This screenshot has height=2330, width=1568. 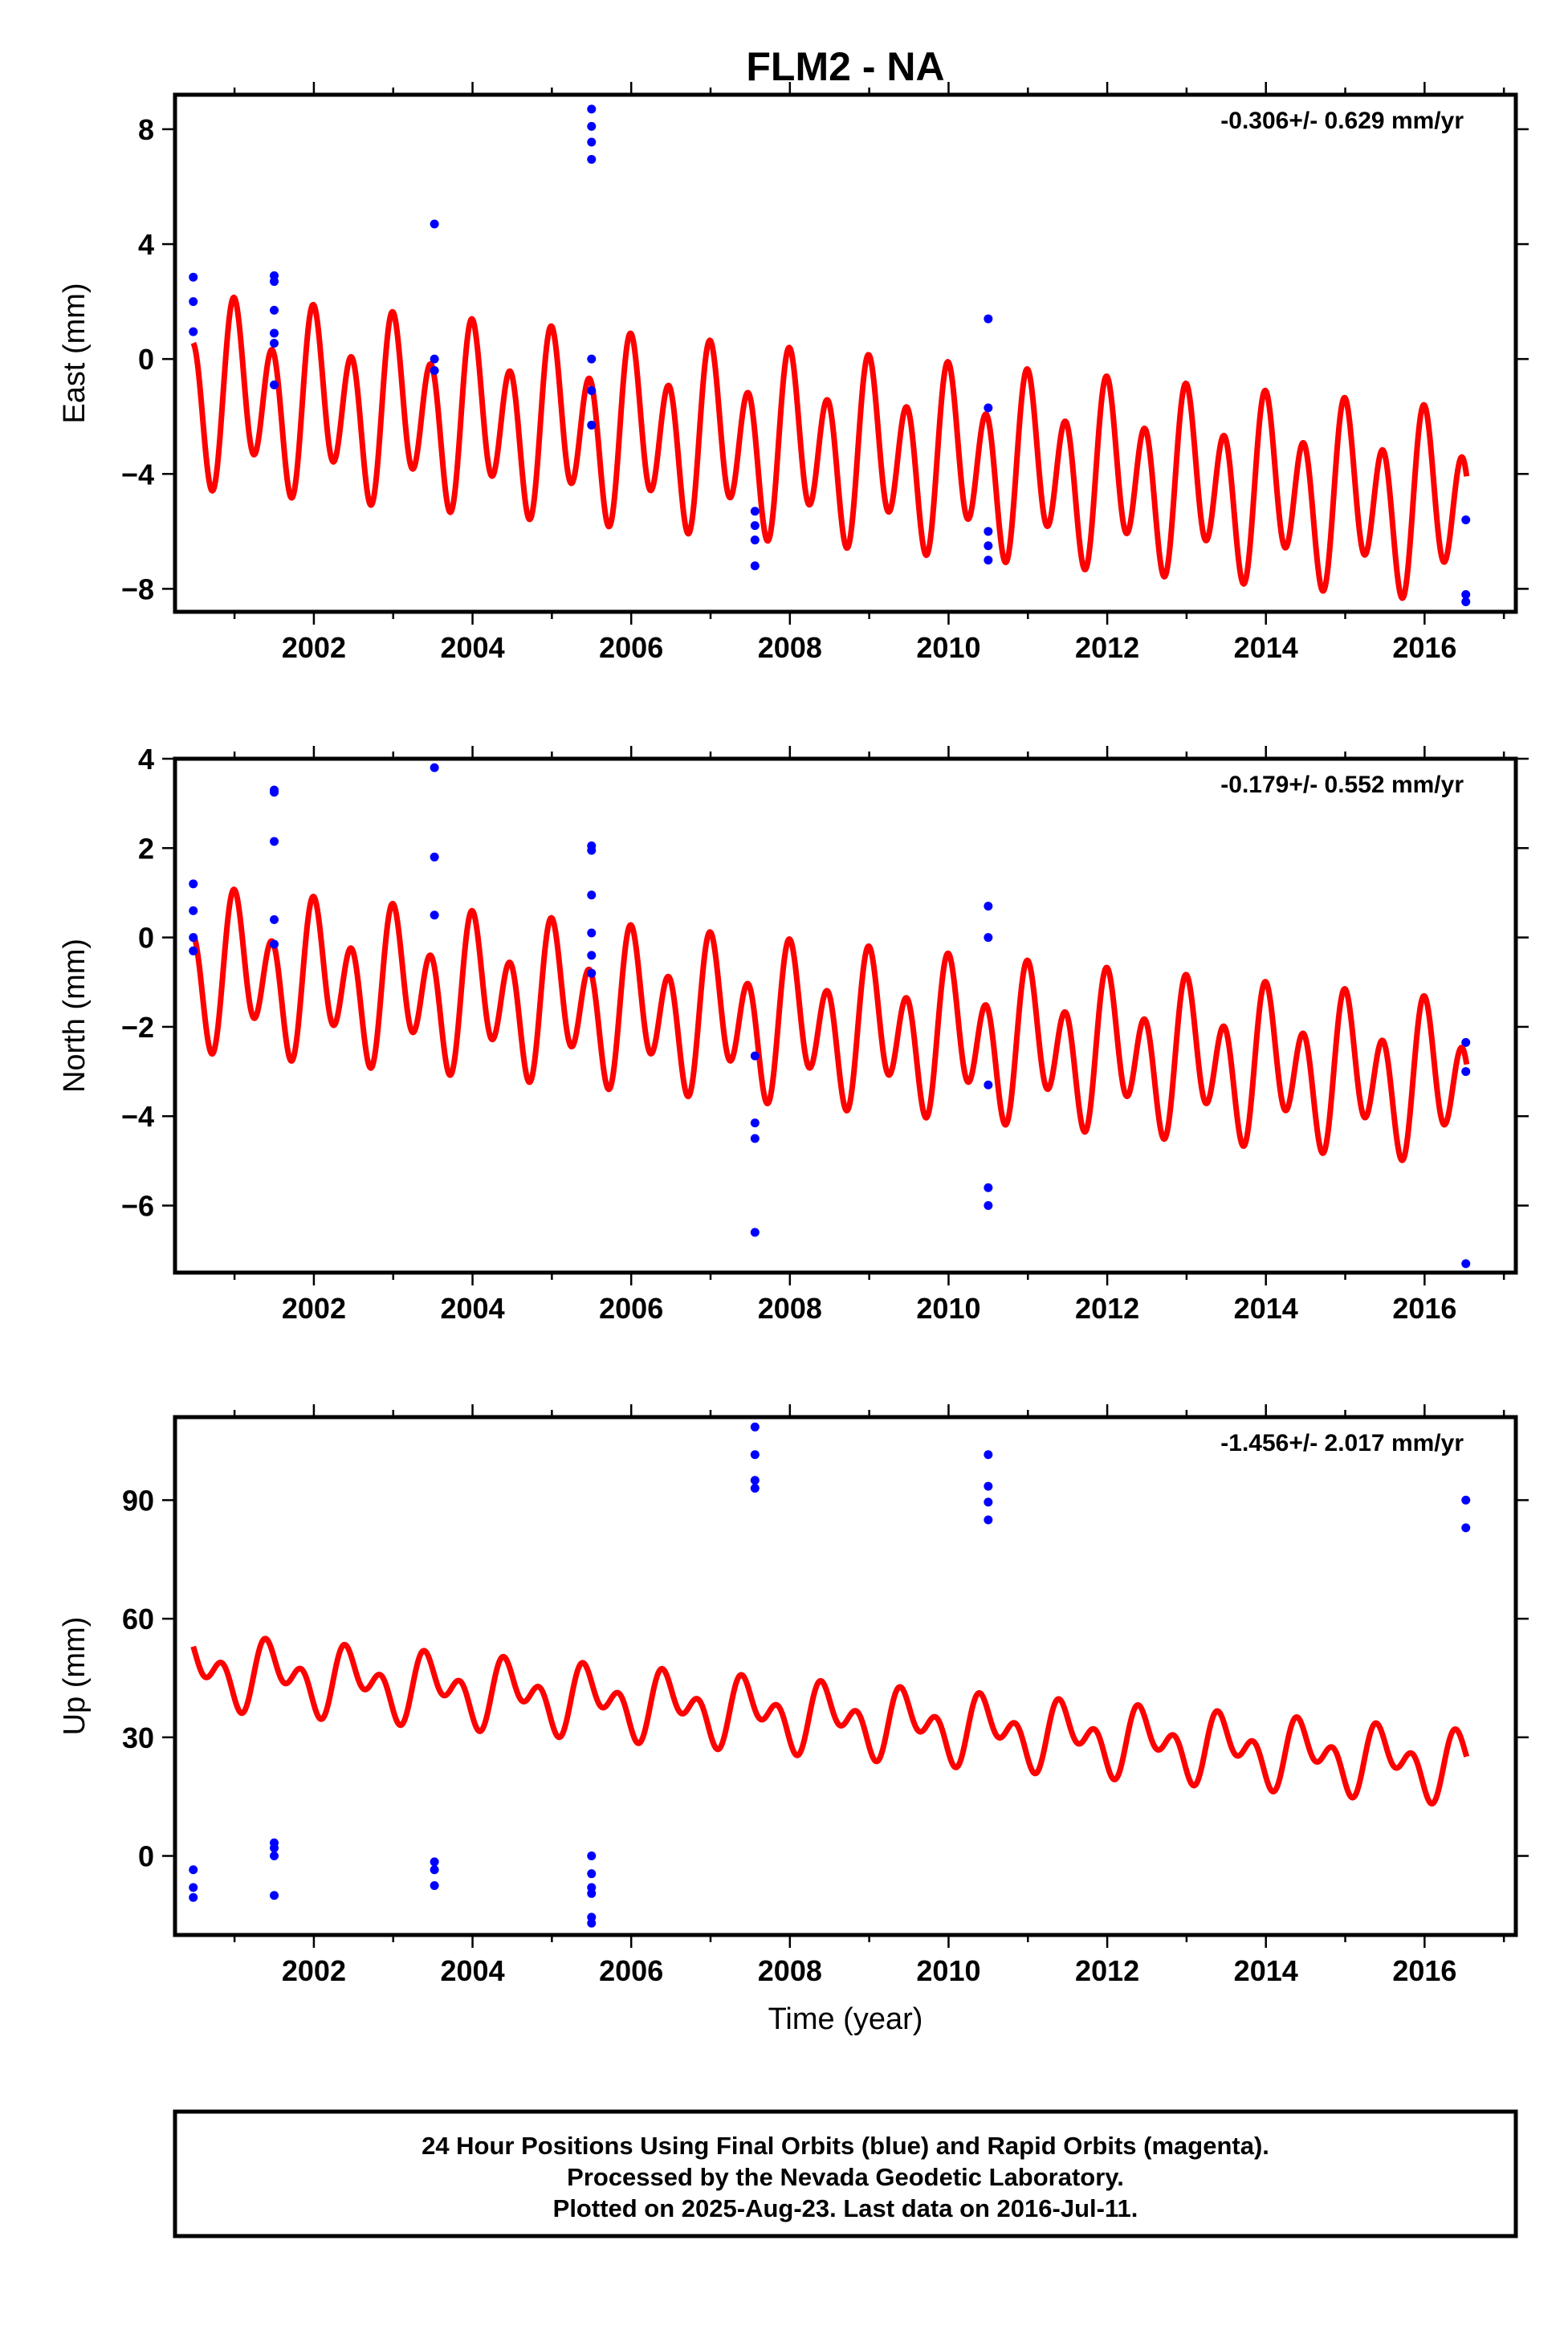 I want to click on up-xtick-label: 2002, so click(x=314, y=1970).